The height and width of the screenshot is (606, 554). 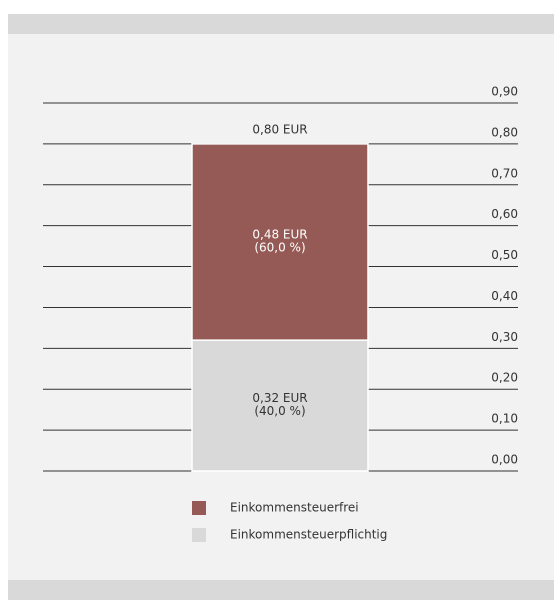 What do you see at coordinates (504, 173) in the screenshot?
I see `y-tick-label: 0,70` at bounding box center [504, 173].